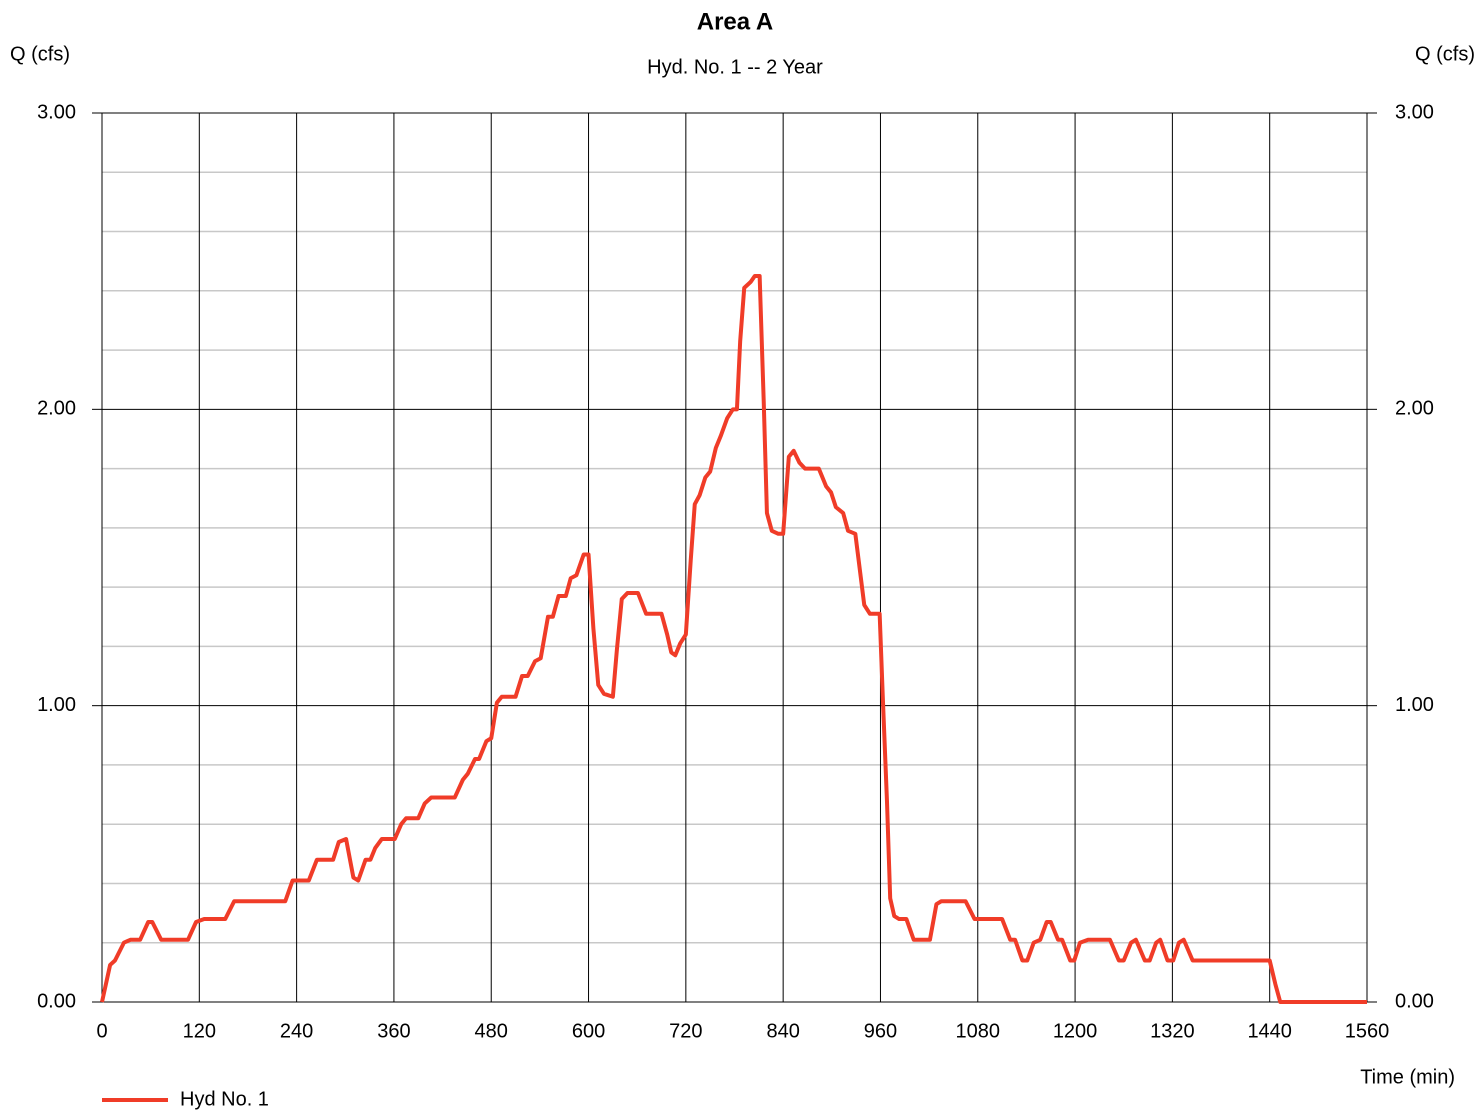 The width and height of the screenshot is (1481, 1114). I want to click on y-tick-label: 2.00, so click(56, 409).